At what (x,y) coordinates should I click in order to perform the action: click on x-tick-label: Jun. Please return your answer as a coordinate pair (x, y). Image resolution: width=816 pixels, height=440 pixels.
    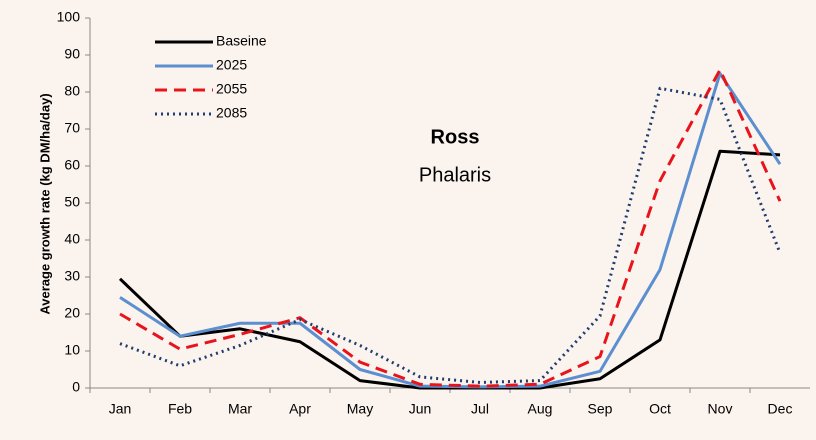
    Looking at the image, I should click on (420, 409).